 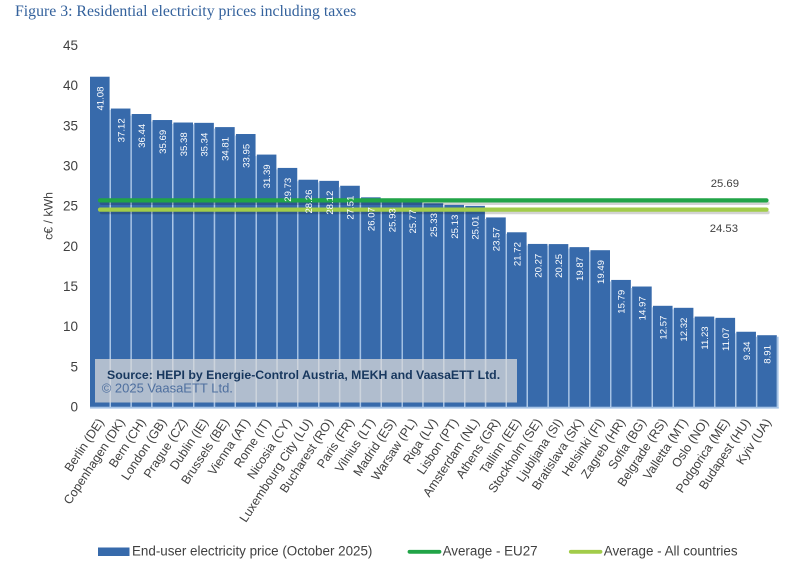 What do you see at coordinates (49, 216) in the screenshot?
I see `svg-text: c€ / kWh` at bounding box center [49, 216].